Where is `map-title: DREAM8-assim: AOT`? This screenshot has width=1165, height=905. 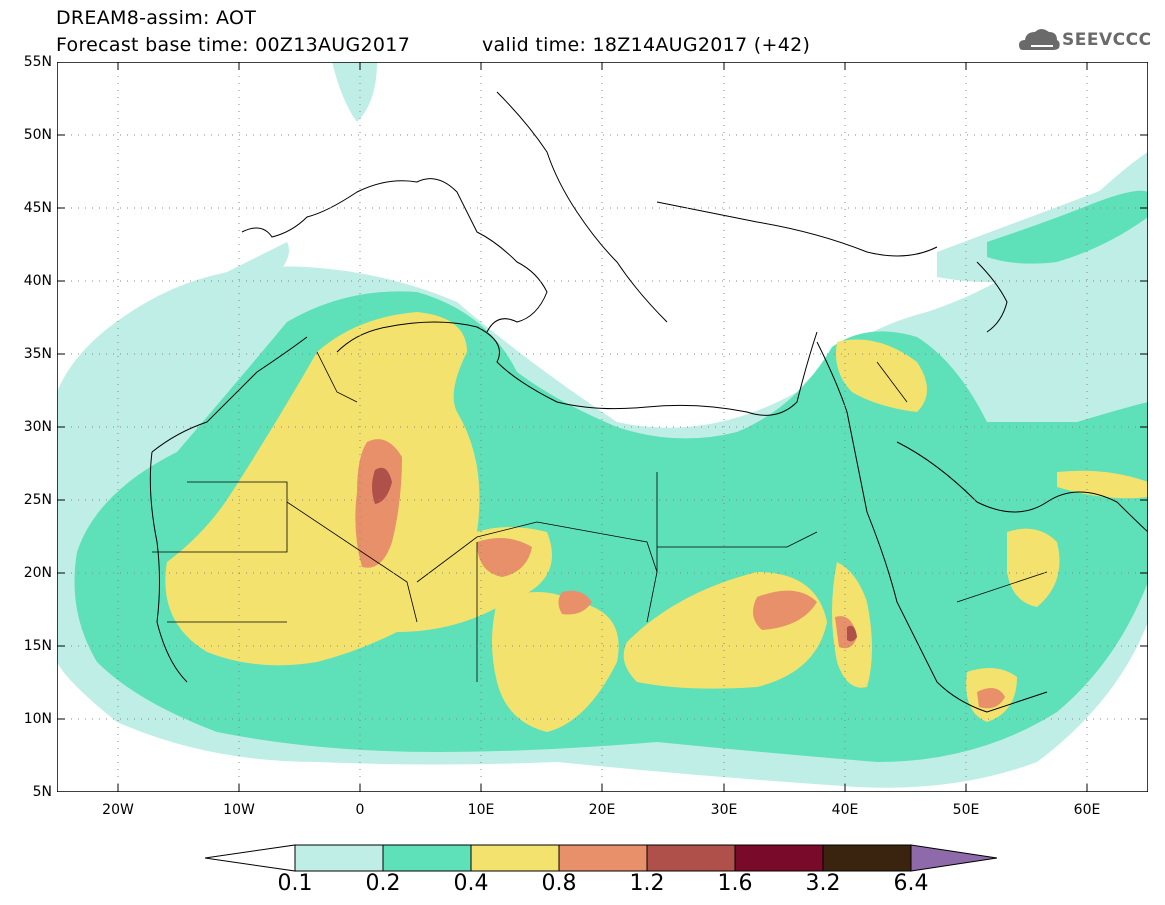
map-title: DREAM8-assim: AOT is located at coordinates (156, 18).